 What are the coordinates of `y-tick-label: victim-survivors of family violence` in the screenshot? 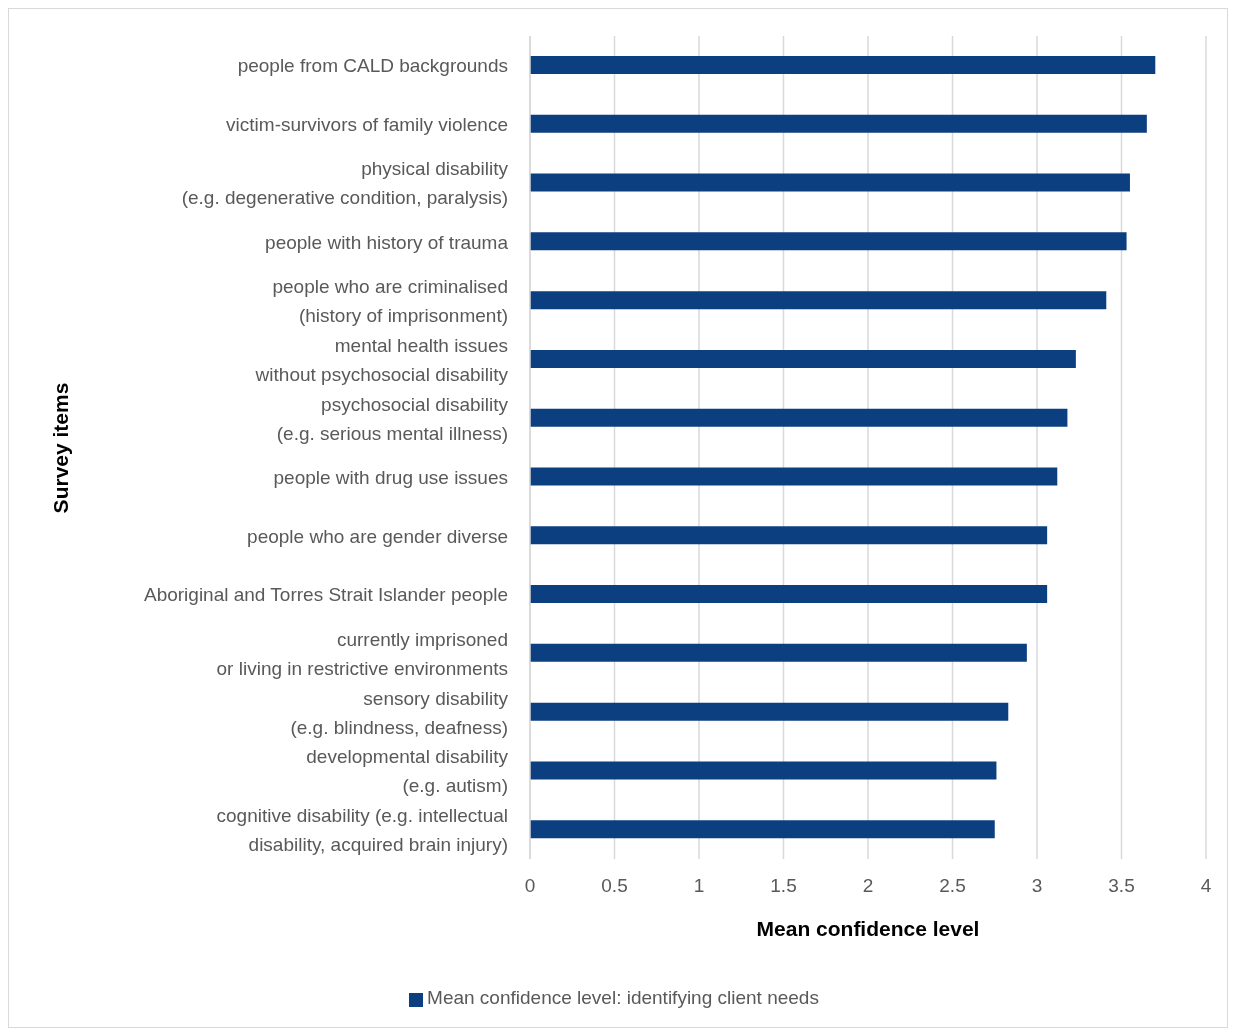 It's located at (367, 124).